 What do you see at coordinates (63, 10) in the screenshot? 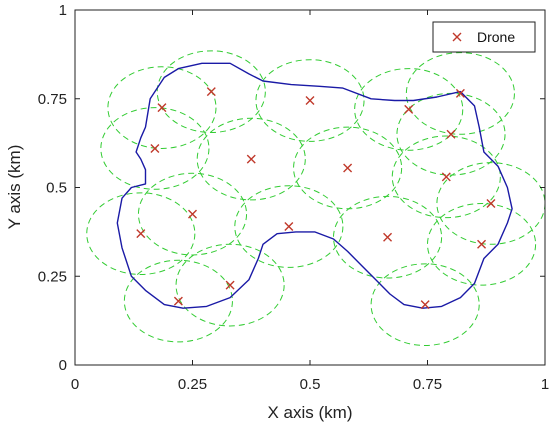
I see `y-tick-label: 1` at bounding box center [63, 10].